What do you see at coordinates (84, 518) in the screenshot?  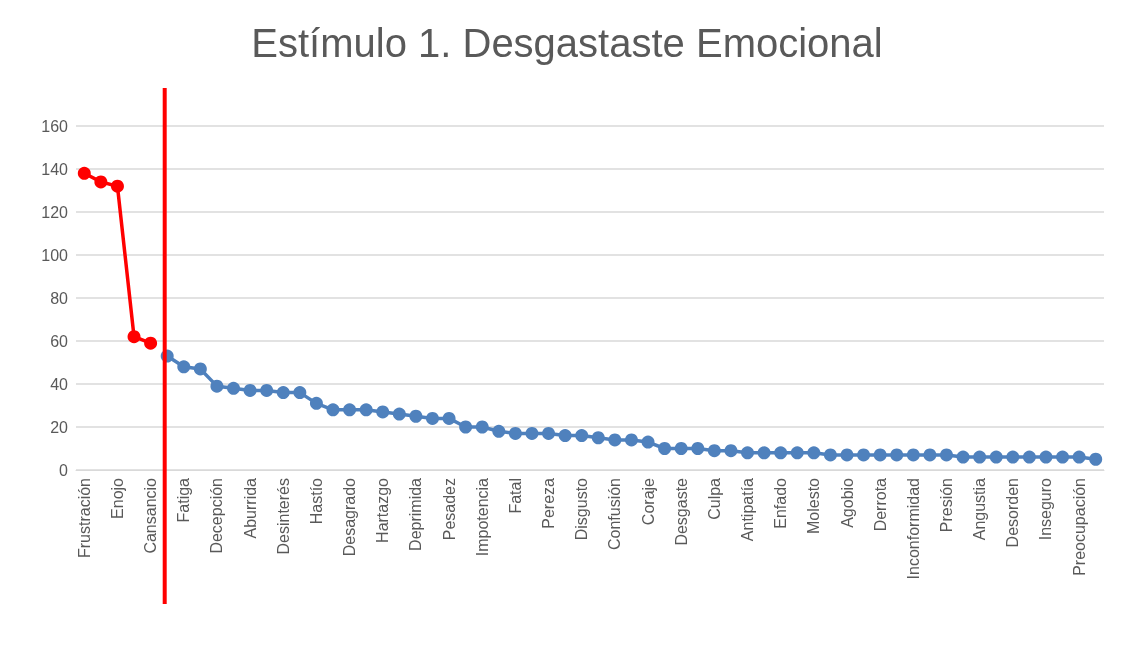 I see `x-tick-label: Frustración` at bounding box center [84, 518].